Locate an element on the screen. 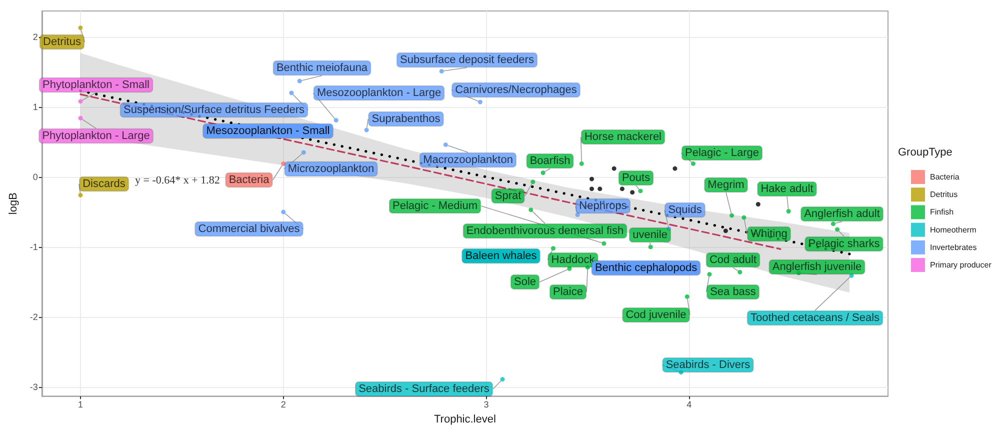 Image resolution: width=992 pixels, height=430 pixels. legend-label: Finfish is located at coordinates (942, 212).